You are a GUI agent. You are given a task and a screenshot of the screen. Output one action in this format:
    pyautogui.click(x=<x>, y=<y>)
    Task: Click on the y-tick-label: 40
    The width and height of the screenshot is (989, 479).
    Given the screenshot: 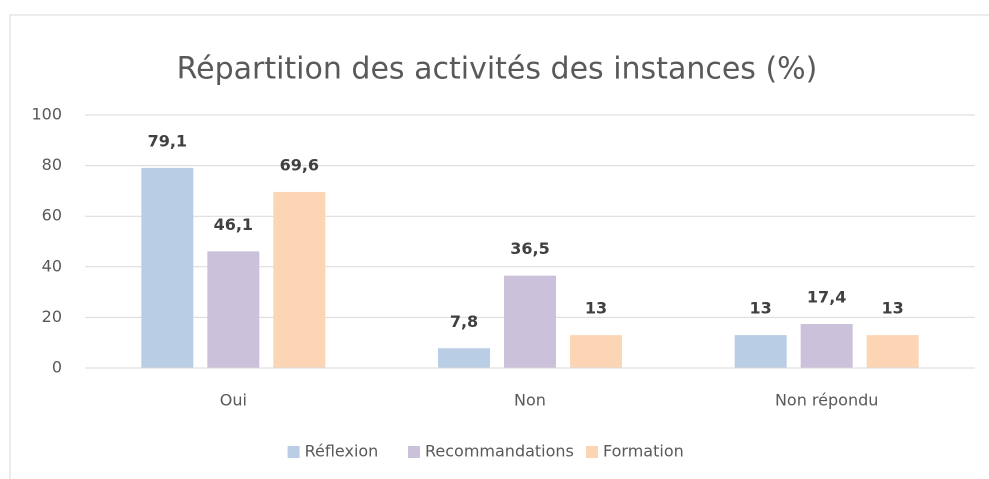 What is the action you would take?
    pyautogui.click(x=52, y=265)
    